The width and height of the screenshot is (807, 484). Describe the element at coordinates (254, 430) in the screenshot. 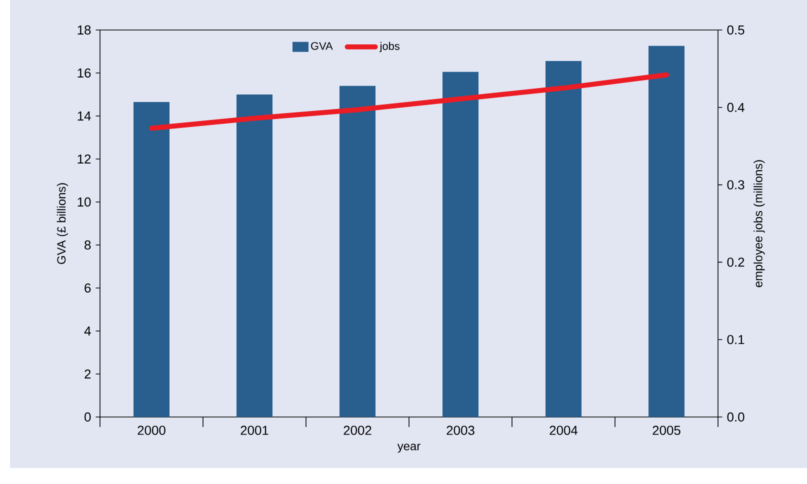

I see `x-tick-label: 2001` at that location.